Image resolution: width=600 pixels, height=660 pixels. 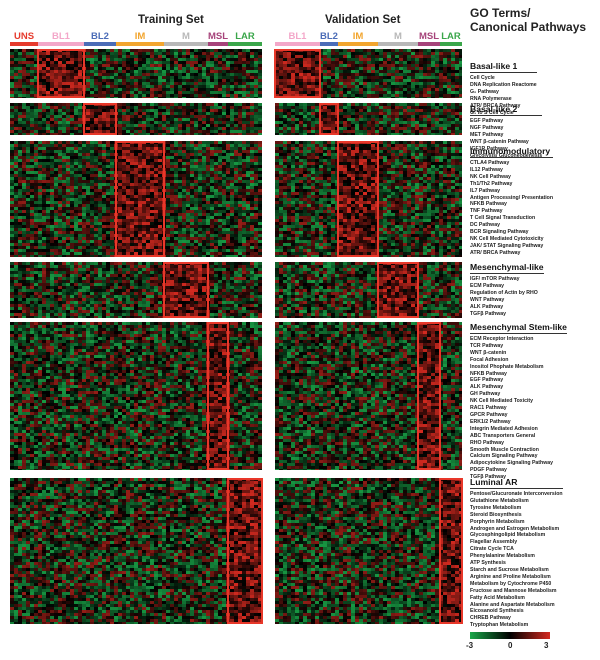 I want to click on colorbar-mid-label: 0, so click(x=510, y=645).